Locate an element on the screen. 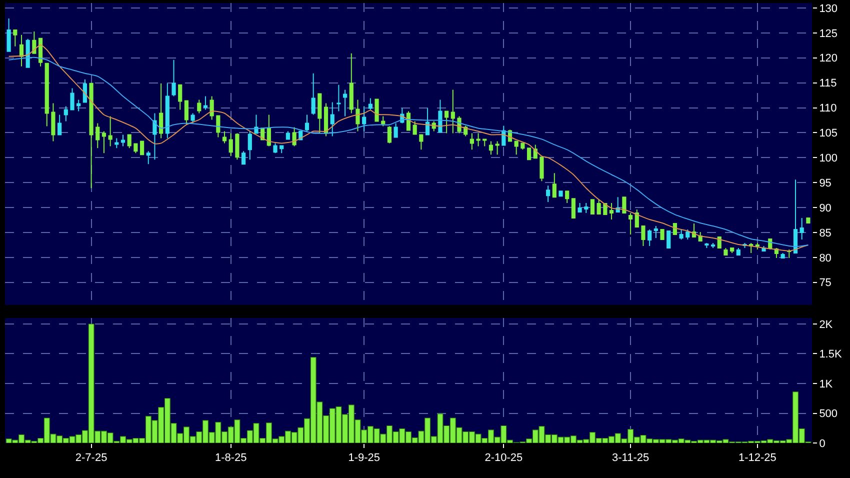  y-tick-label: 75 is located at coordinates (825, 283).